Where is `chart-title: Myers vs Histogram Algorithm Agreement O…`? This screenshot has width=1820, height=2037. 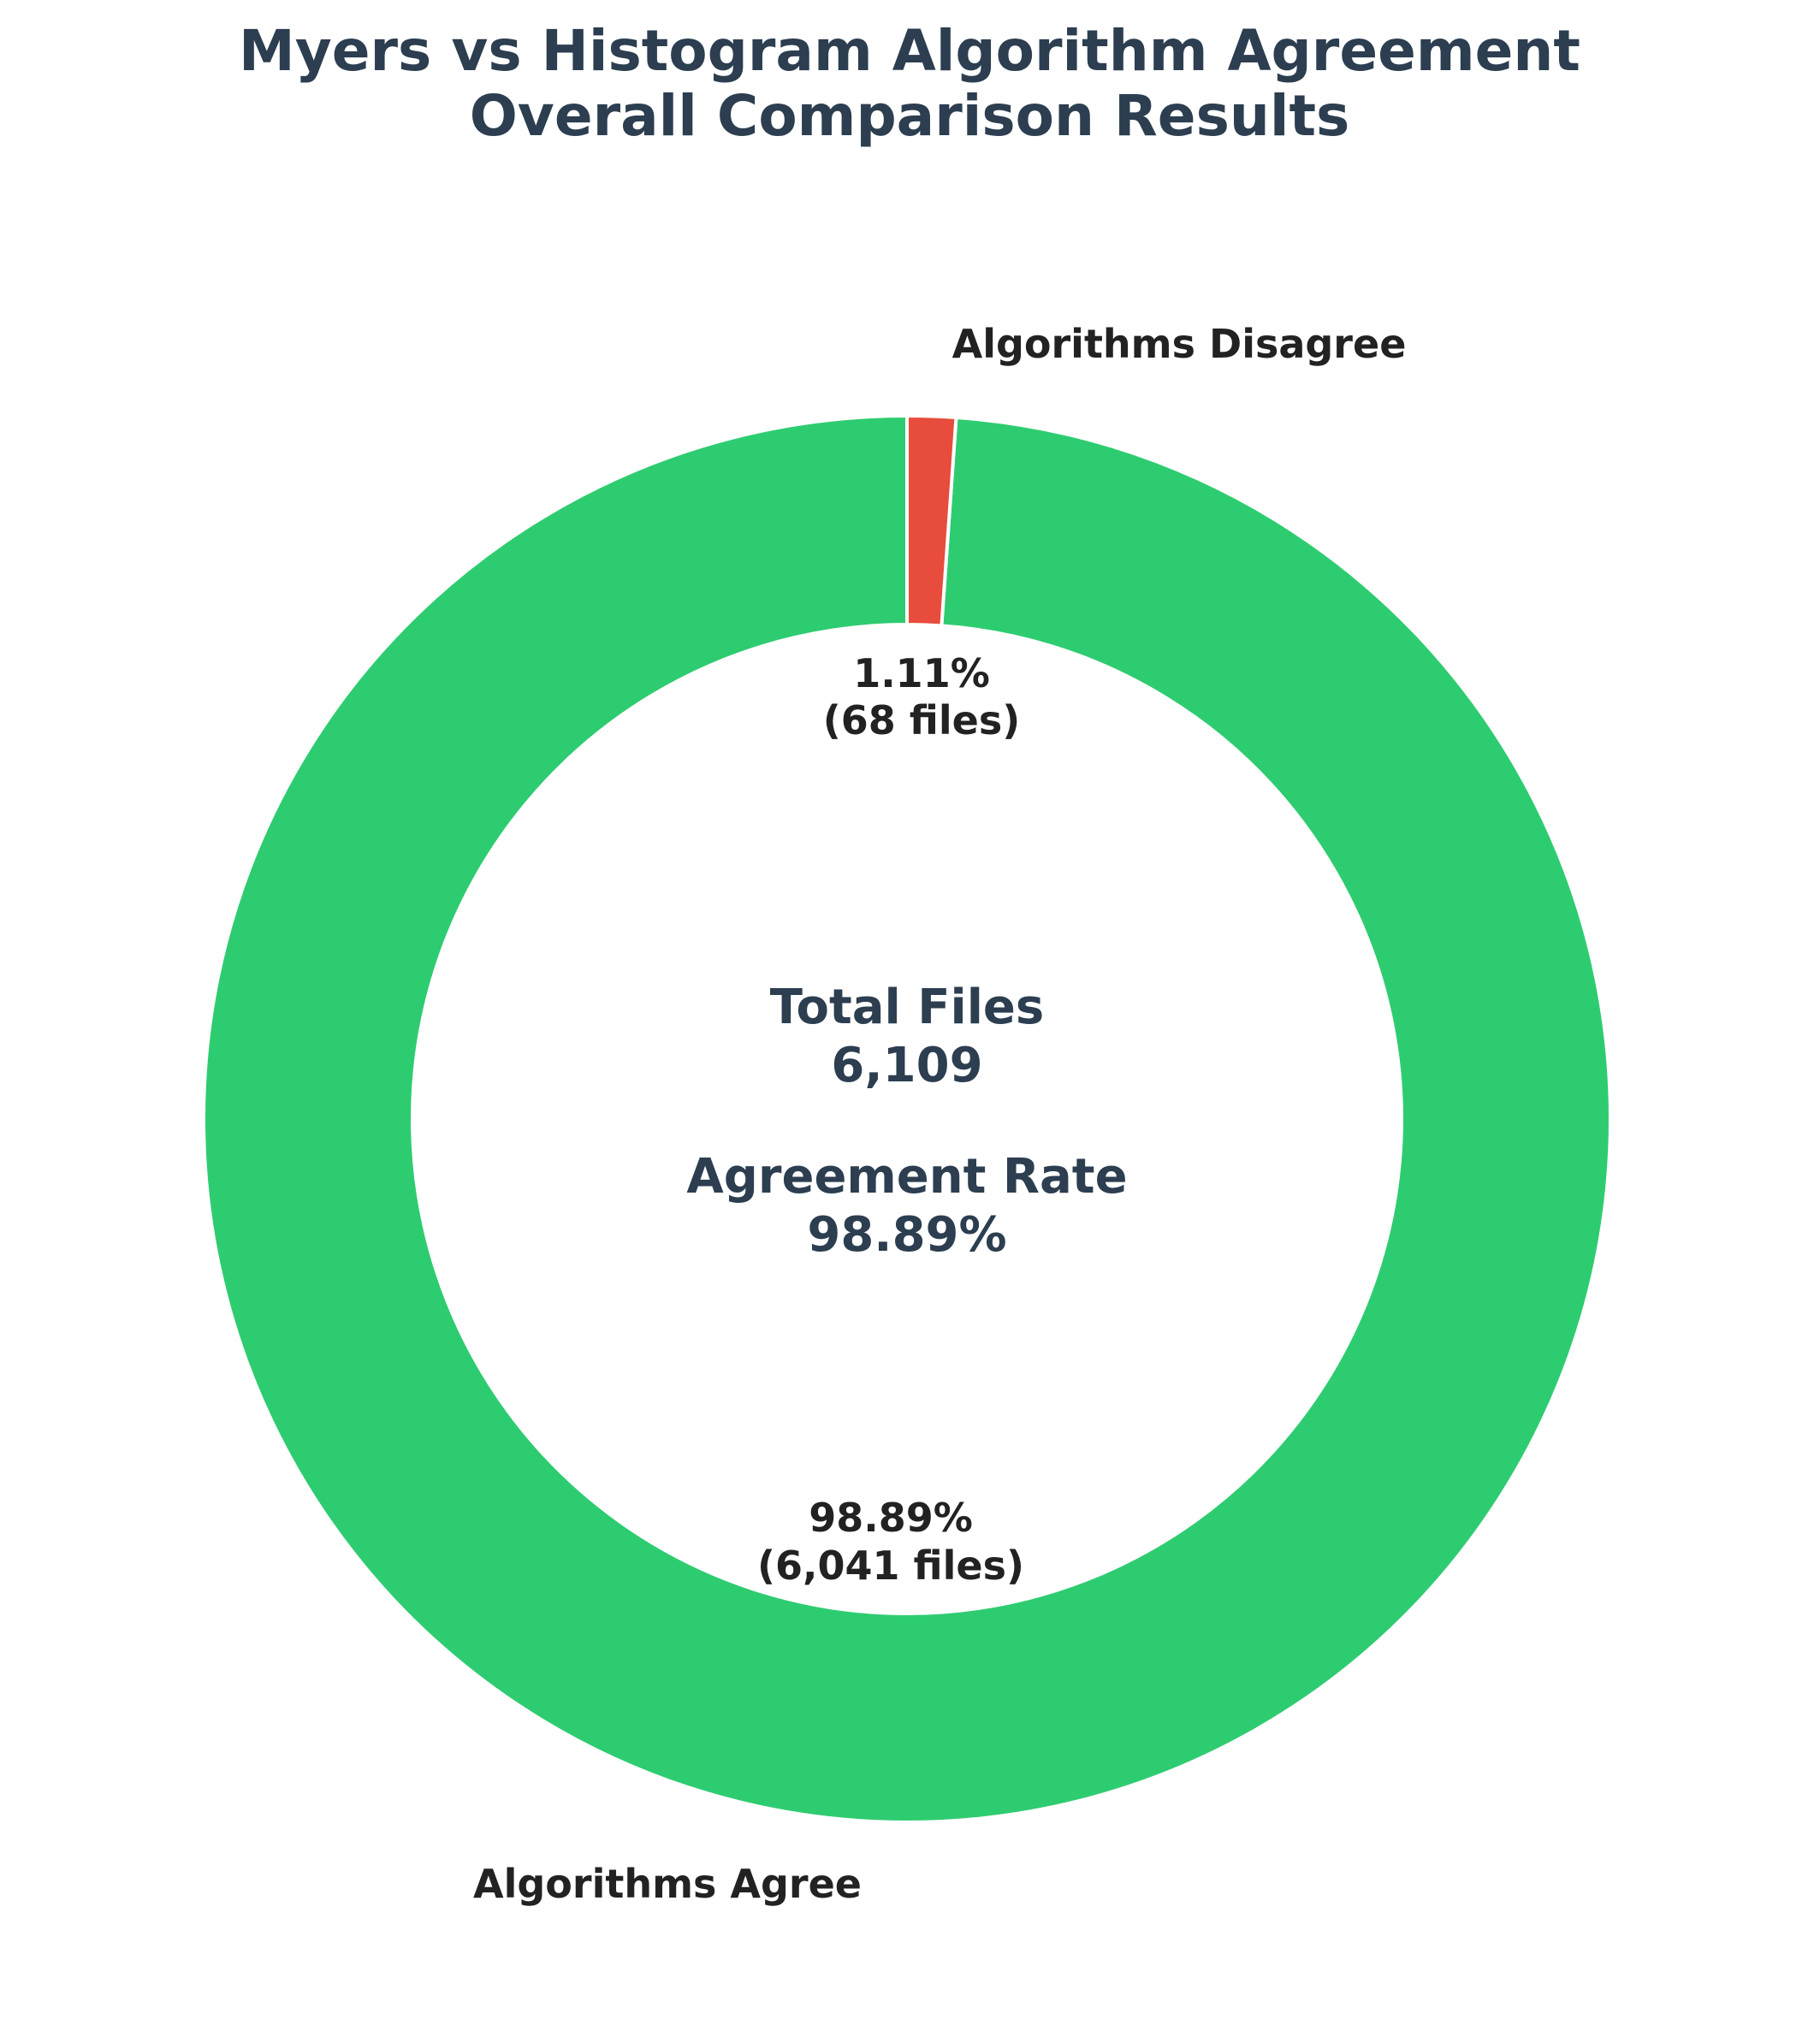 chart-title: Myers vs Histogram Algorithm Agreement O… is located at coordinates (910, 83).